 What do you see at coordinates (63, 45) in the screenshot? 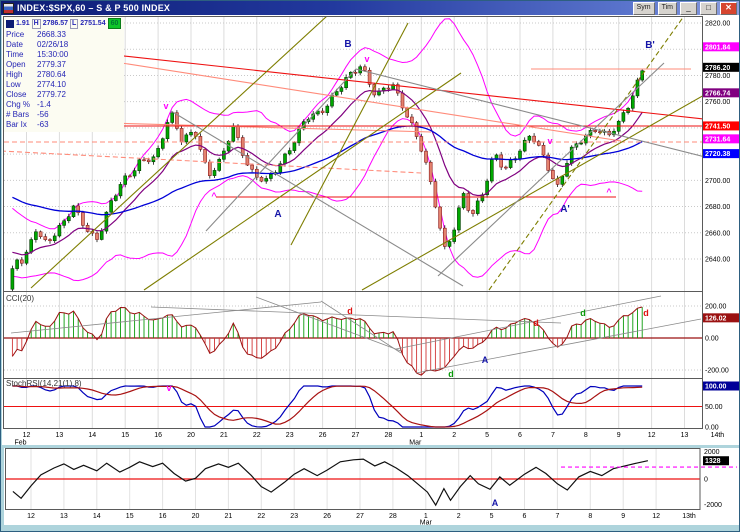
I see `info-row: Date 02/26/18` at bounding box center [63, 45].